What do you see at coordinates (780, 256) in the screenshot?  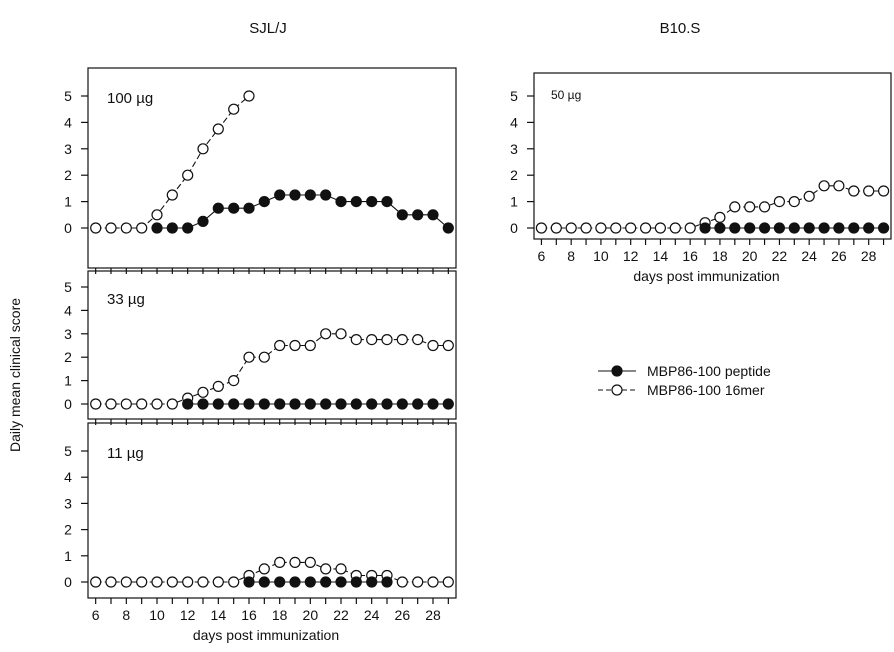 I see `x-tick-label: 22` at bounding box center [780, 256].